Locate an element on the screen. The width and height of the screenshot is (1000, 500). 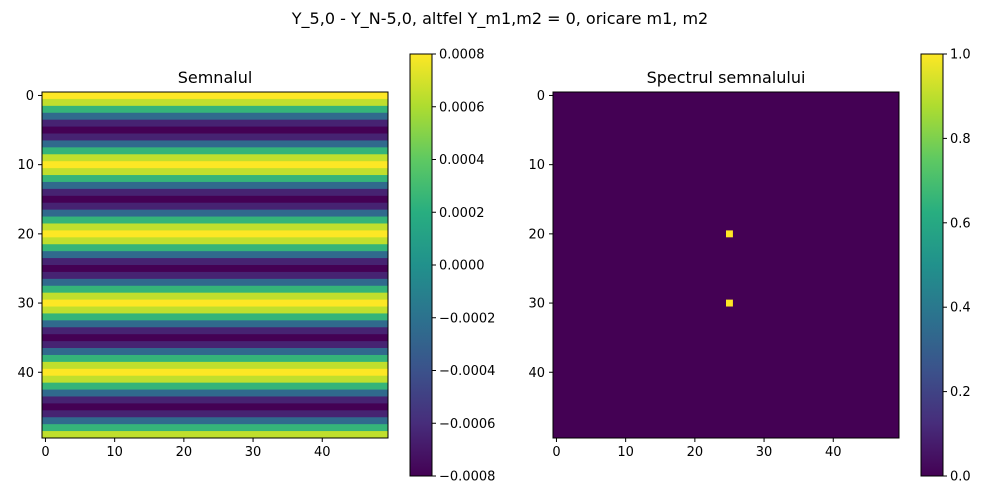
spectrum-y-axis: 0 10 20 30 40 is located at coordinates (540, 235).